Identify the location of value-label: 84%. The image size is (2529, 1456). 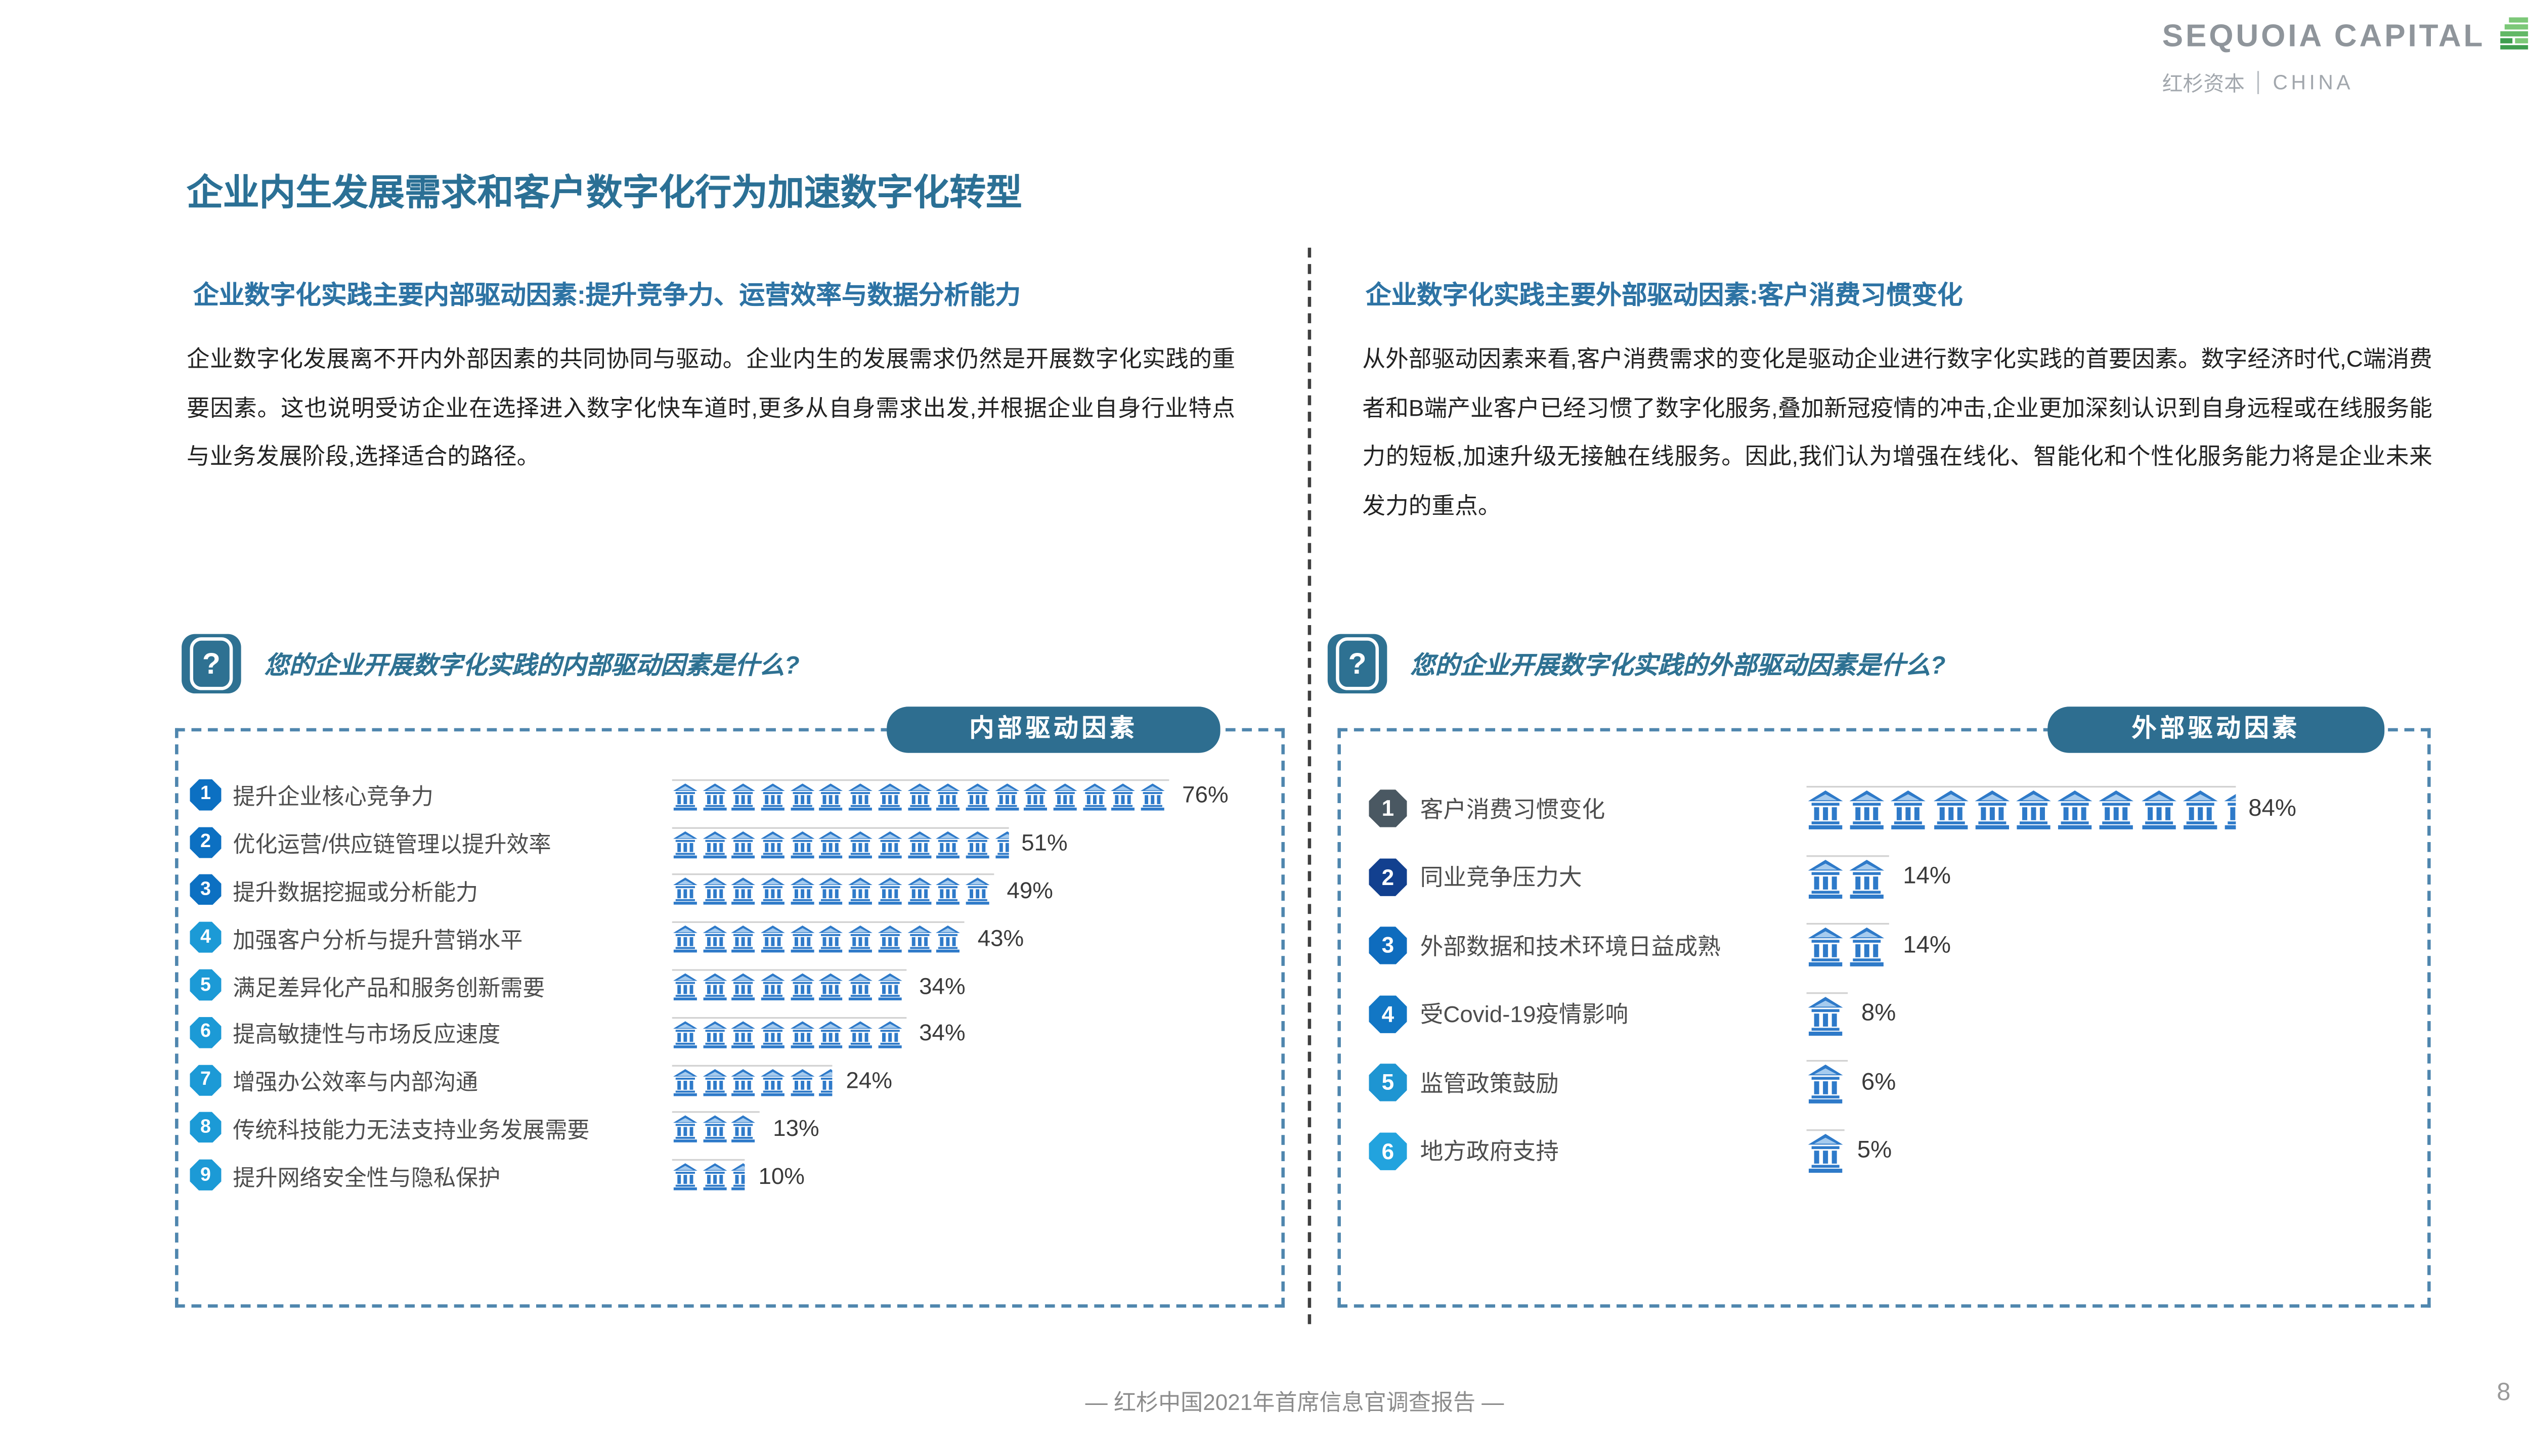
(2272, 809).